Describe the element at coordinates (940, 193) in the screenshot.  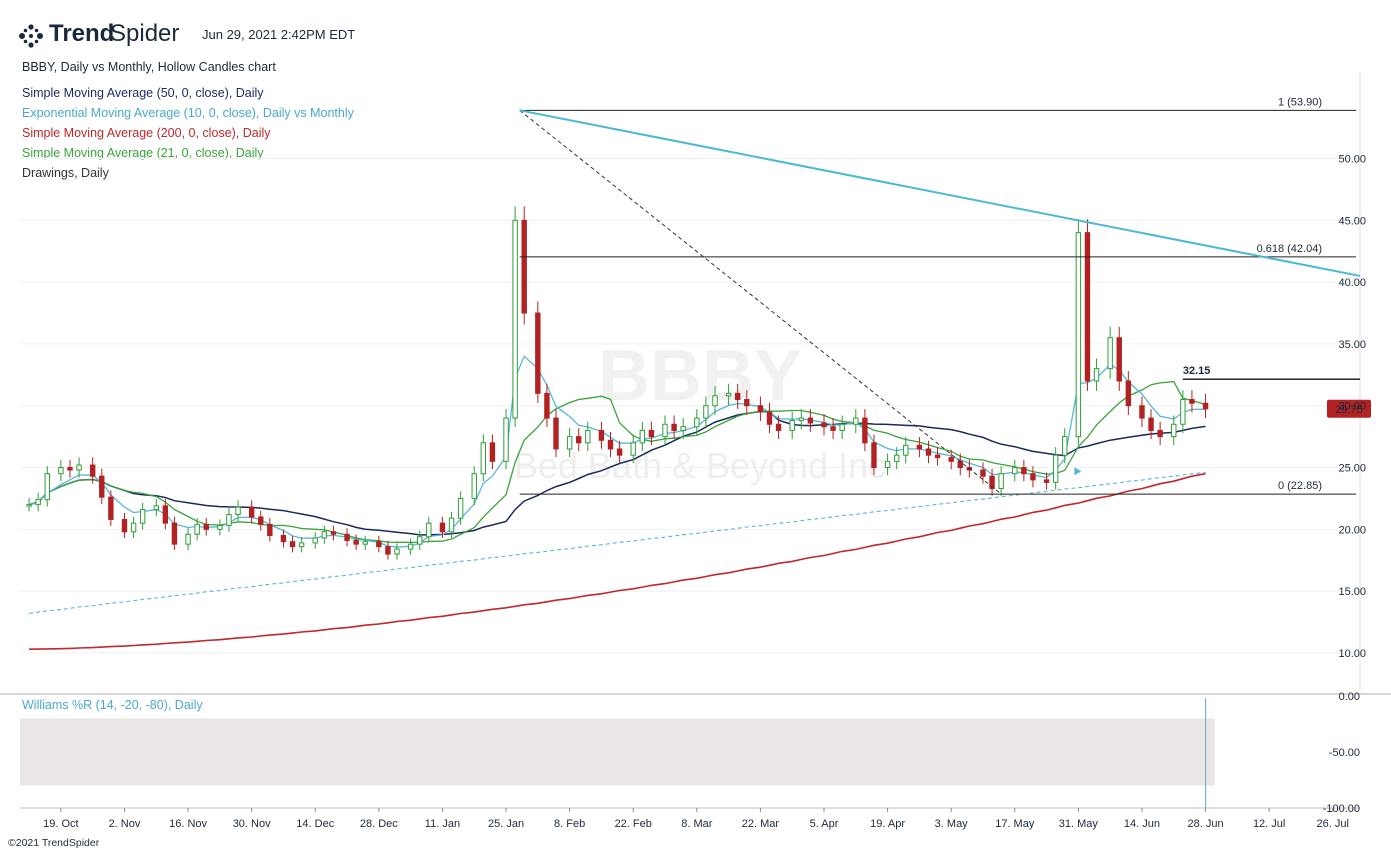
I see `downtrend-line` at that location.